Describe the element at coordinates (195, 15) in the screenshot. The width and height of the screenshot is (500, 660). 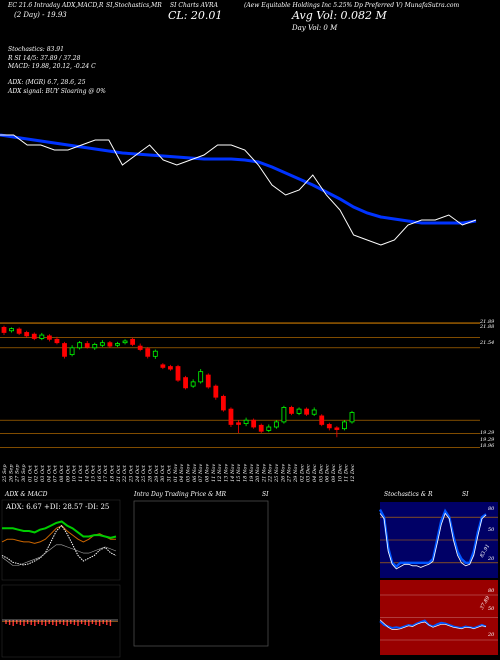
I see `header-close: CL: 20.01` at that location.